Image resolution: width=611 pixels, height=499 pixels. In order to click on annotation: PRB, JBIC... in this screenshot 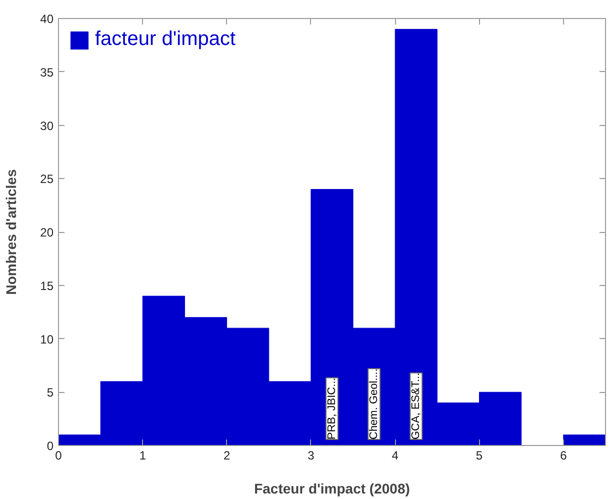, I will do `click(332, 409)`.